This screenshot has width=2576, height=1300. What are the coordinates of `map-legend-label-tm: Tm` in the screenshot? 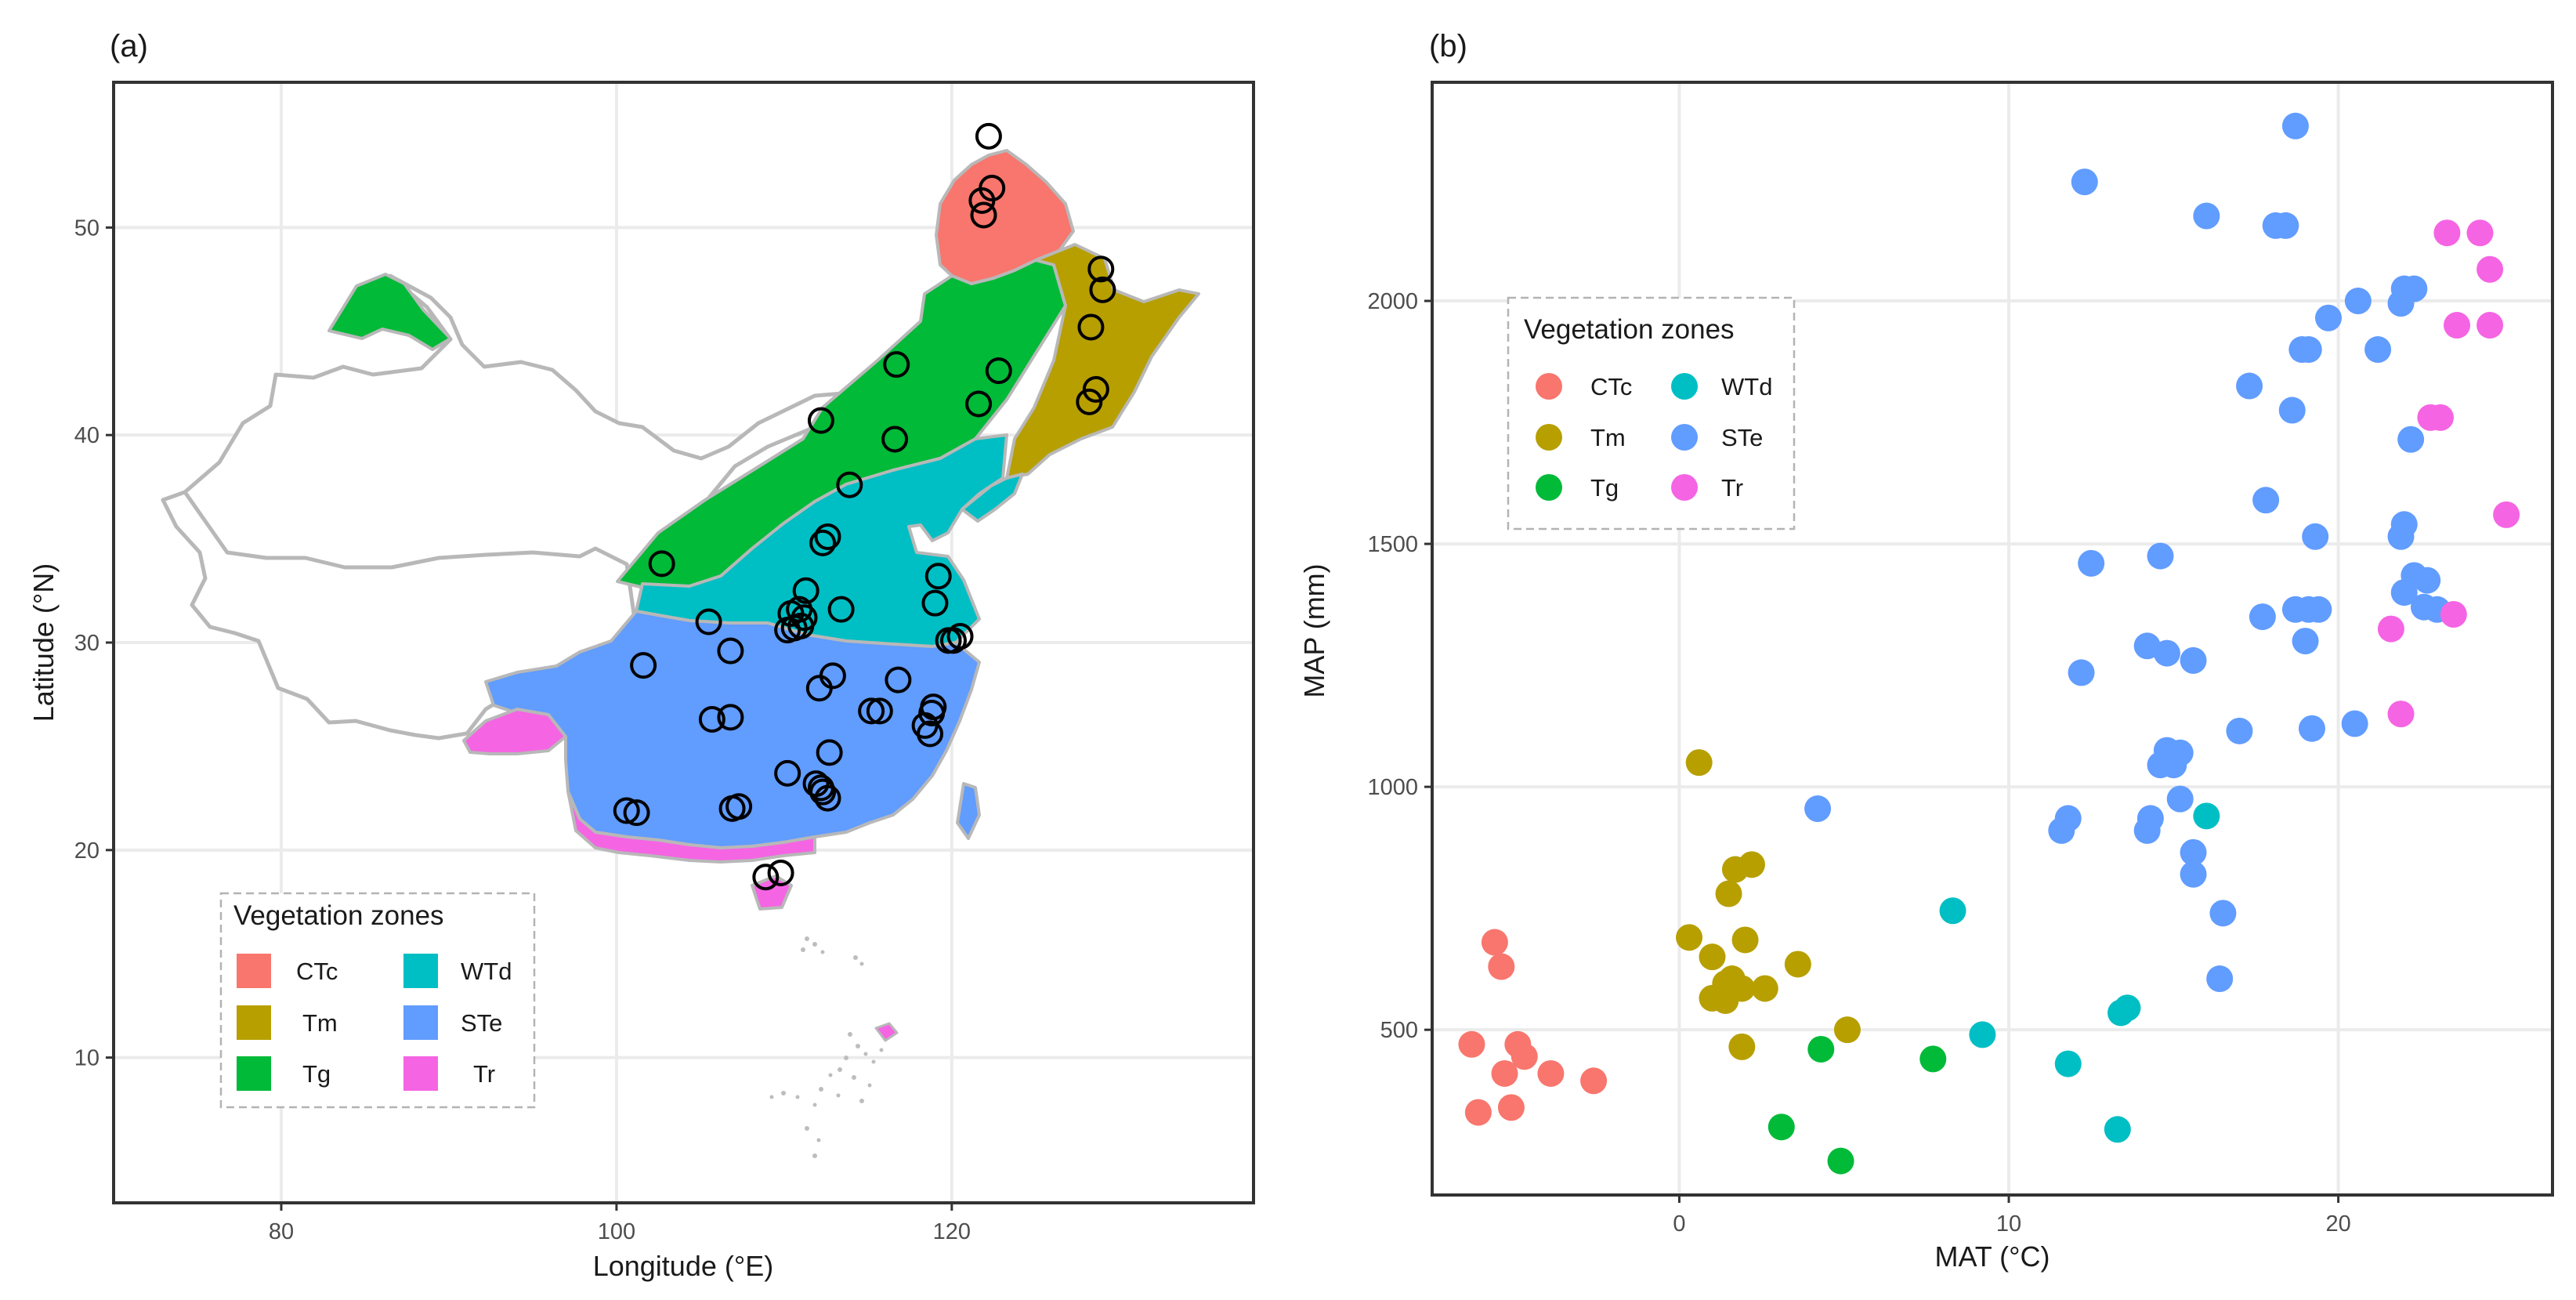 It's located at (320, 1023).